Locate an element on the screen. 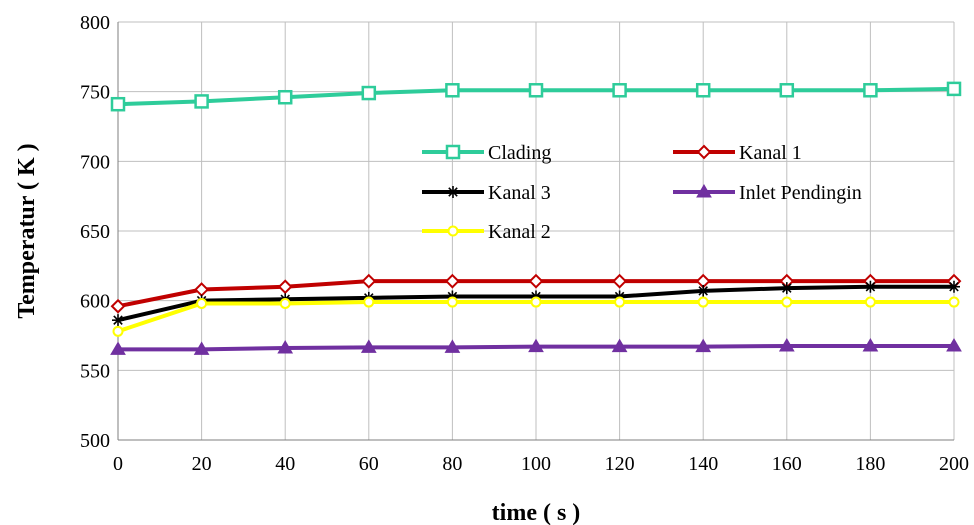  legend-item-kanal-1: Kanal 1 is located at coordinates (737, 153).